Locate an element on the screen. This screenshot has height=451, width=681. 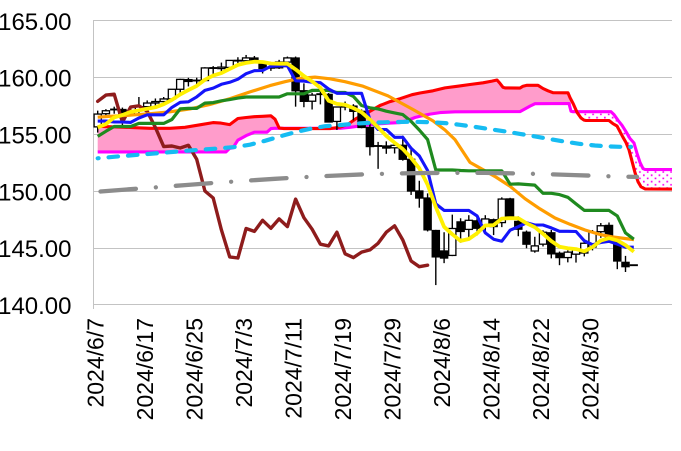
svg-text: 150.00 is located at coordinates (36, 192).